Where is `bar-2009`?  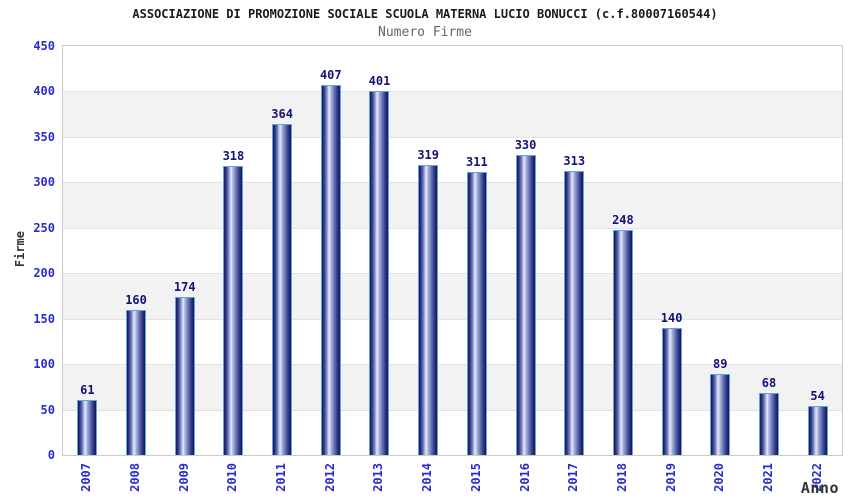 bar-2009 is located at coordinates (184, 376).